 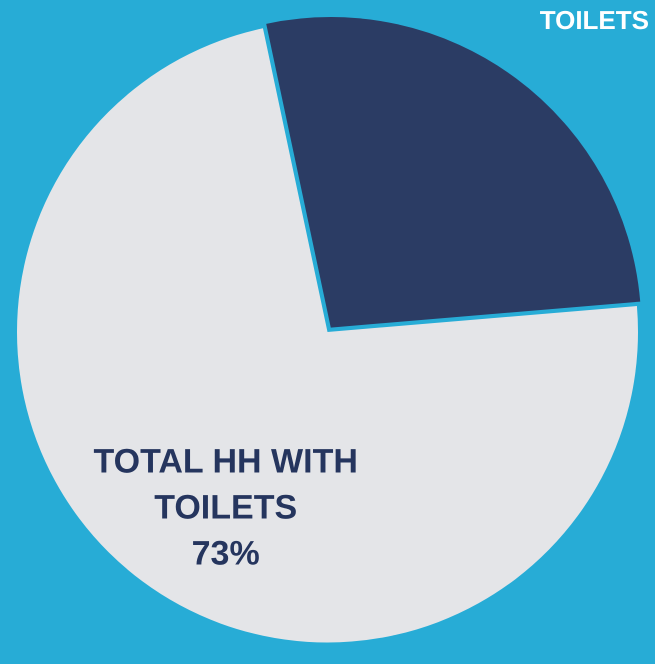 I want to click on slice-label: TOILETS, so click(x=594, y=20).